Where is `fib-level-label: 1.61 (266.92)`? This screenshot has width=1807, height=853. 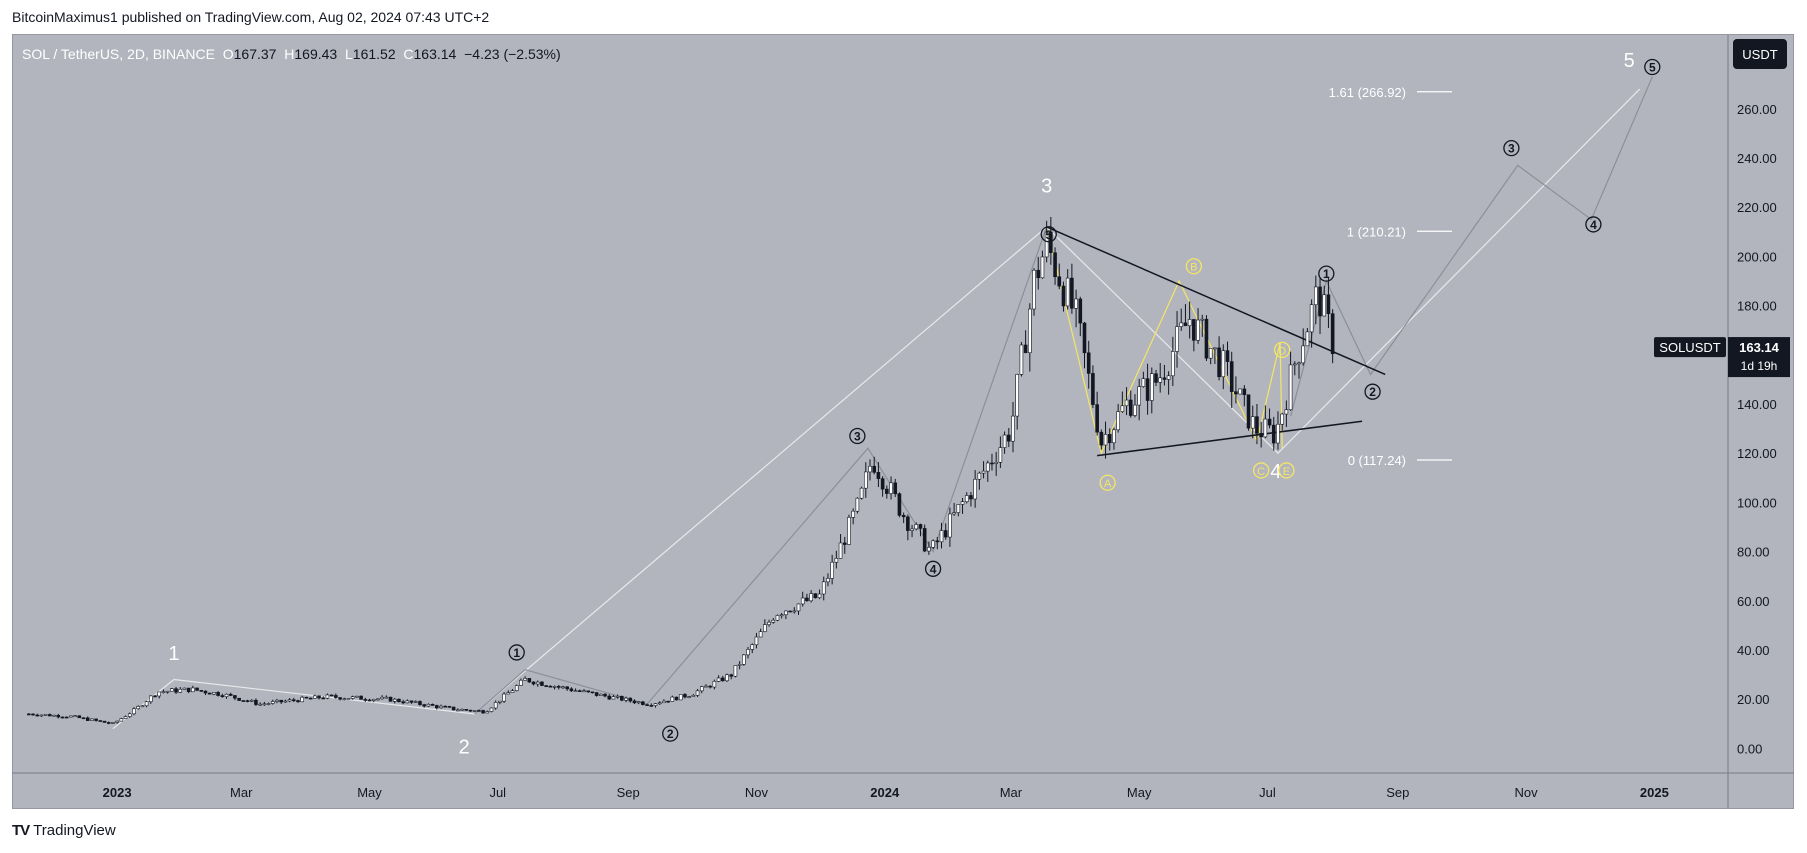
fib-level-label: 1.61 (266.92) is located at coordinates (1367, 92).